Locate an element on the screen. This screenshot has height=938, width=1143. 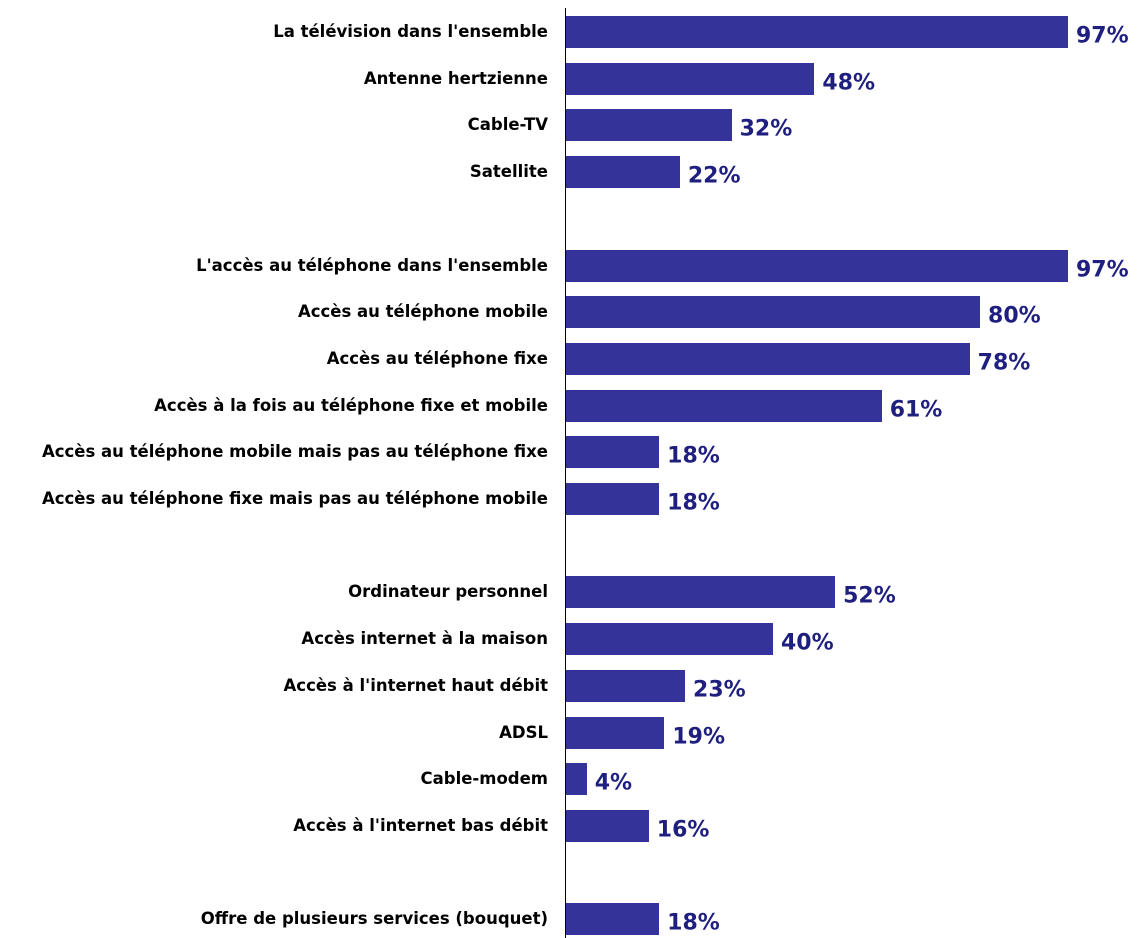
axis-line is located at coordinates (565, 473).